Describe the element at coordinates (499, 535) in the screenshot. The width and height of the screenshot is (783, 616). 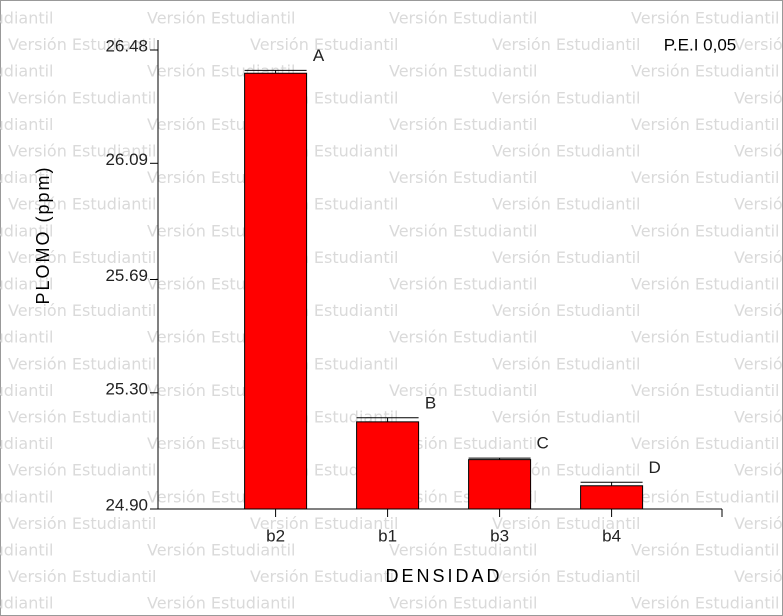
I see `x-tick-label: b3` at that location.